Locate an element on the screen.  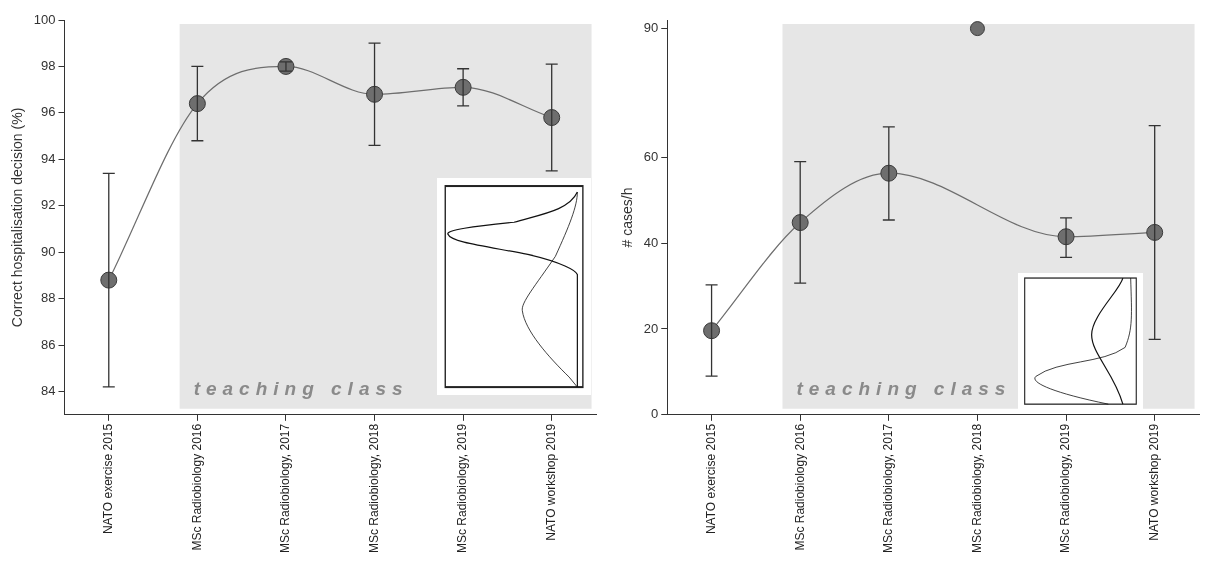
y-axis-title: # cases/h is located at coordinates (627, 217).